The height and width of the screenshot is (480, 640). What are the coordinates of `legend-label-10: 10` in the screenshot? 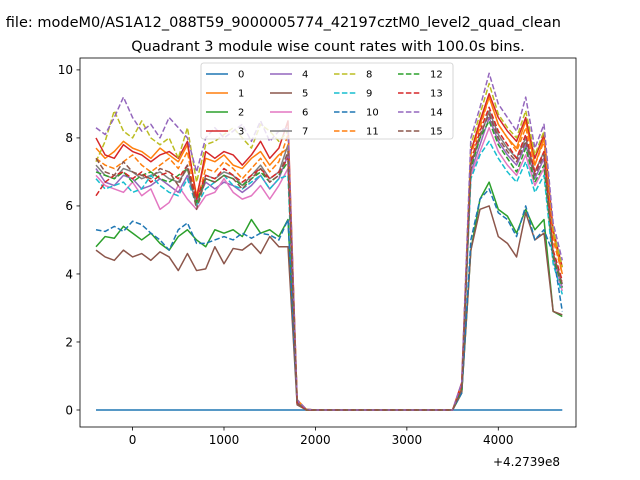 It's located at (372, 113).